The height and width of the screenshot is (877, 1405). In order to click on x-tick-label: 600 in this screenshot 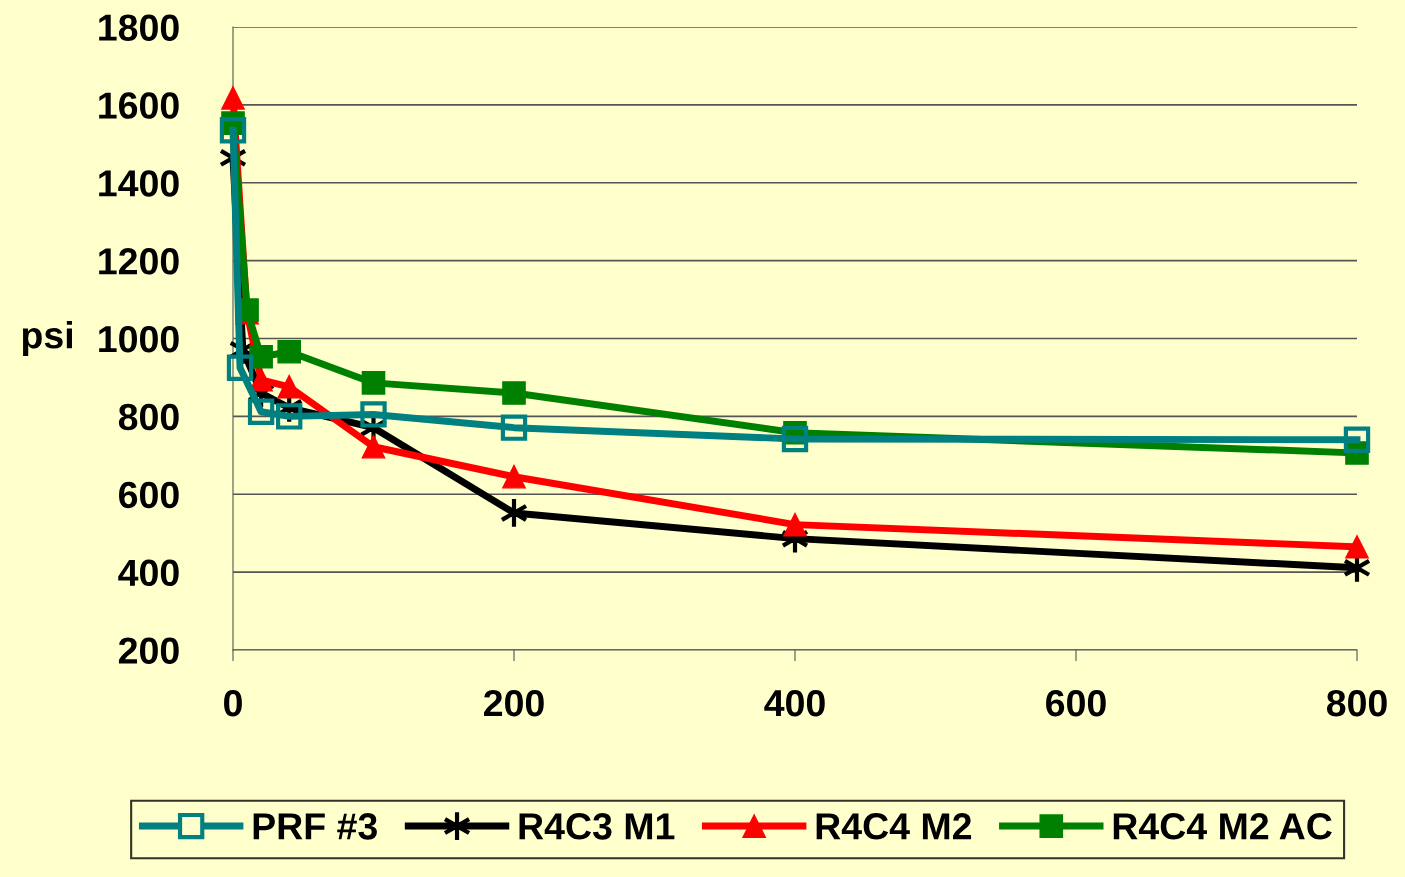, I will do `click(1076, 703)`.